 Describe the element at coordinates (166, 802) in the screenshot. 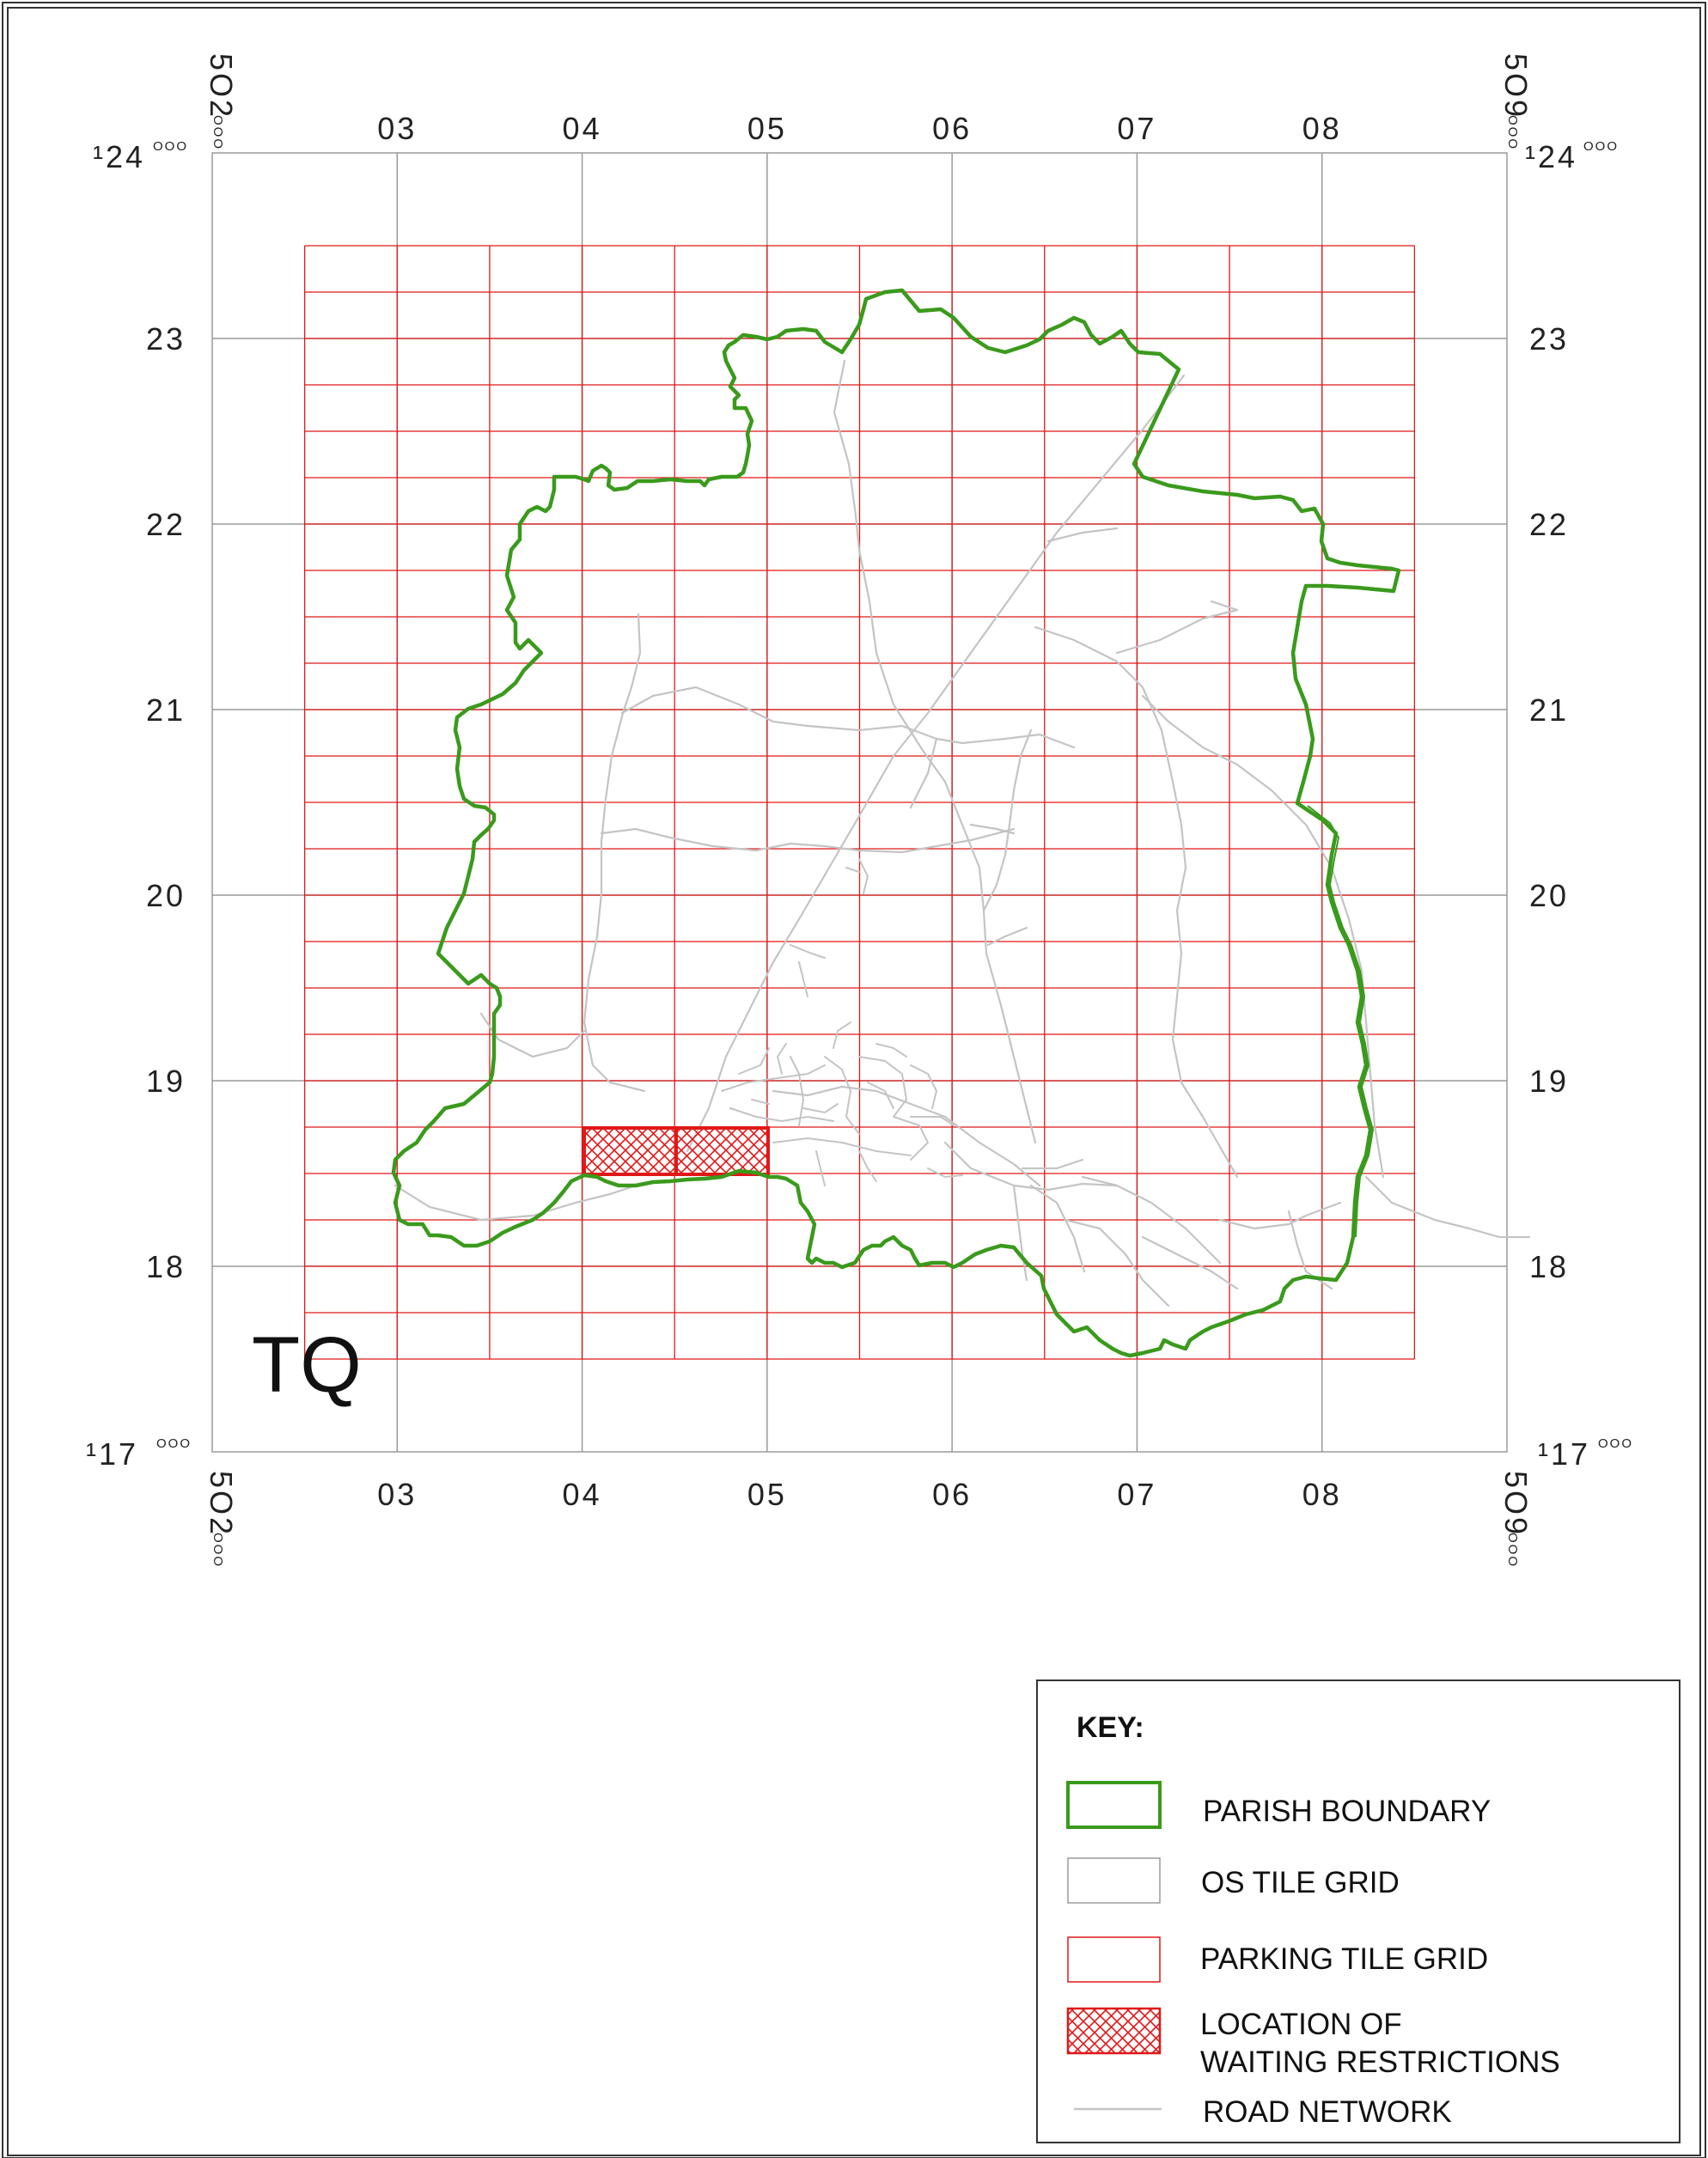

I see `northing-labels-left: 23 22 21 20 19 18` at that location.